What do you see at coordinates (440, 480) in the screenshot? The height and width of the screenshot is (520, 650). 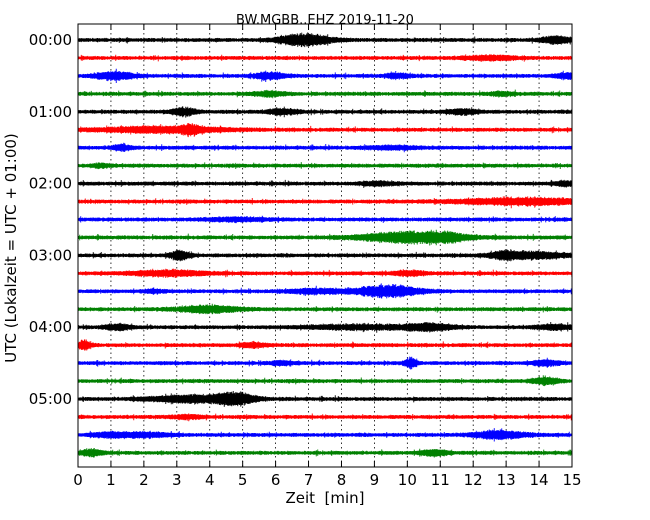 I see `x-tick-label: 11` at bounding box center [440, 480].